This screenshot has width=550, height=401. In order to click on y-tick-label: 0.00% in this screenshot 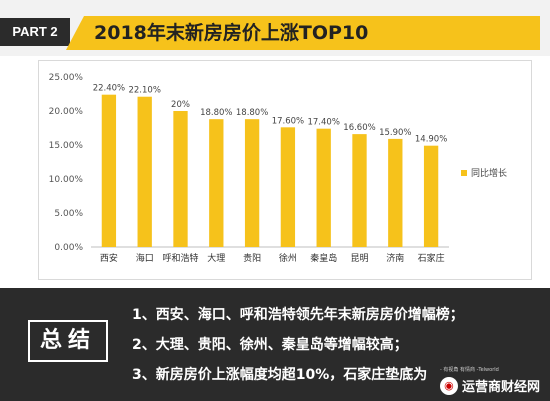, I will do `click(68, 248)`.